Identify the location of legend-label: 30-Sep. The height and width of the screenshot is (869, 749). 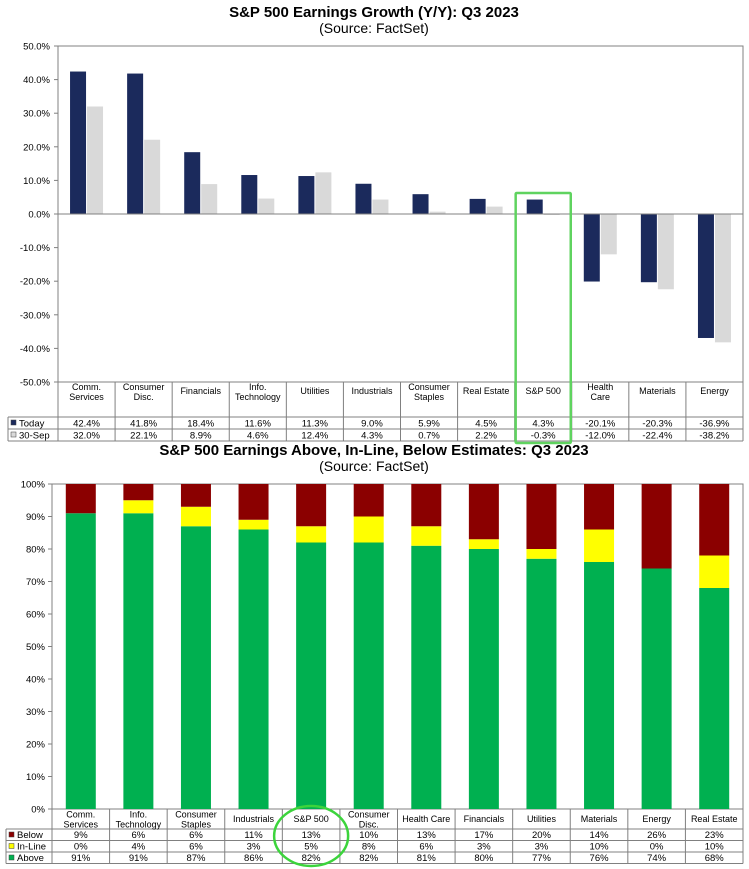
(34, 436).